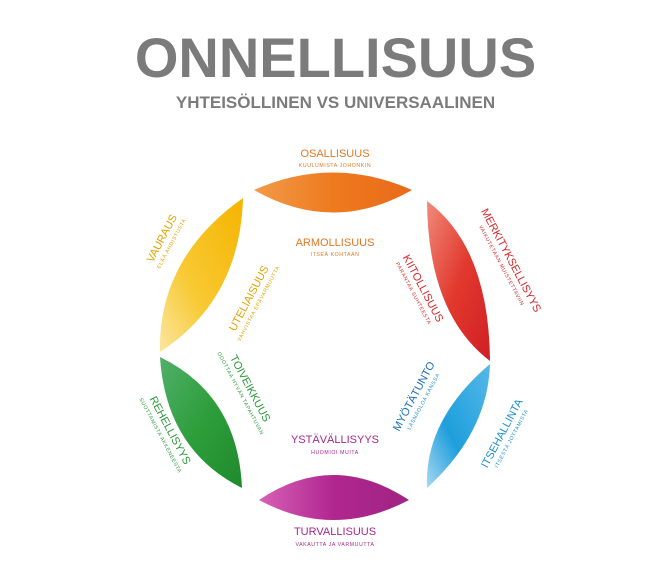 This screenshot has width=671, height=568. I want to click on segment-lower-right-blue, so click(458, 426).